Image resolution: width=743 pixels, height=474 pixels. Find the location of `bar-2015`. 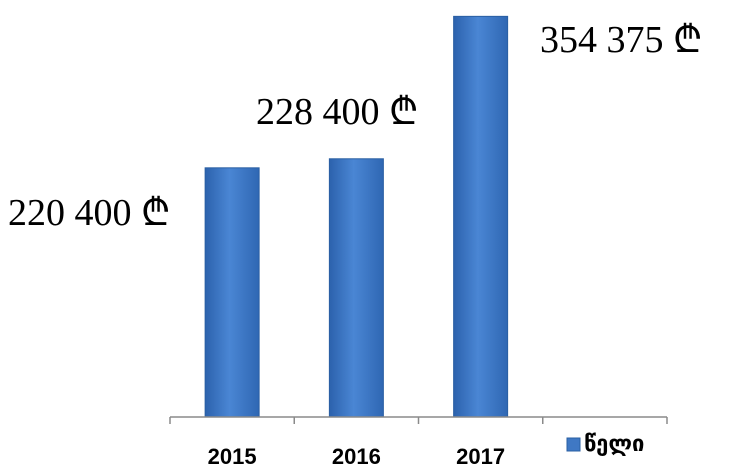

bar-2015 is located at coordinates (232, 292).